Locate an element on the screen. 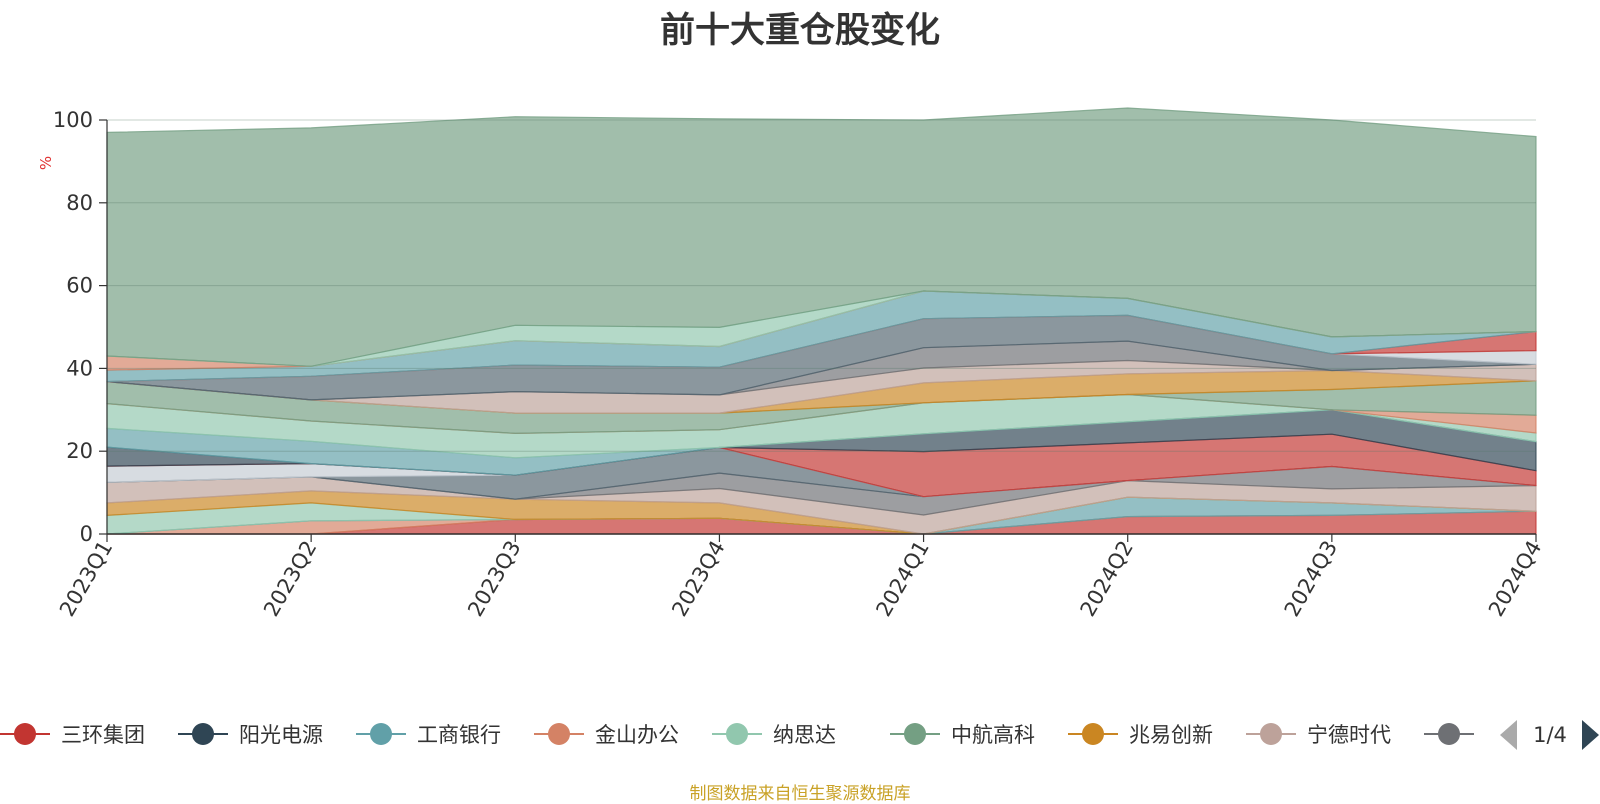 This screenshot has height=804, width=1600. legend-label: 纳思达 is located at coordinates (804, 735).